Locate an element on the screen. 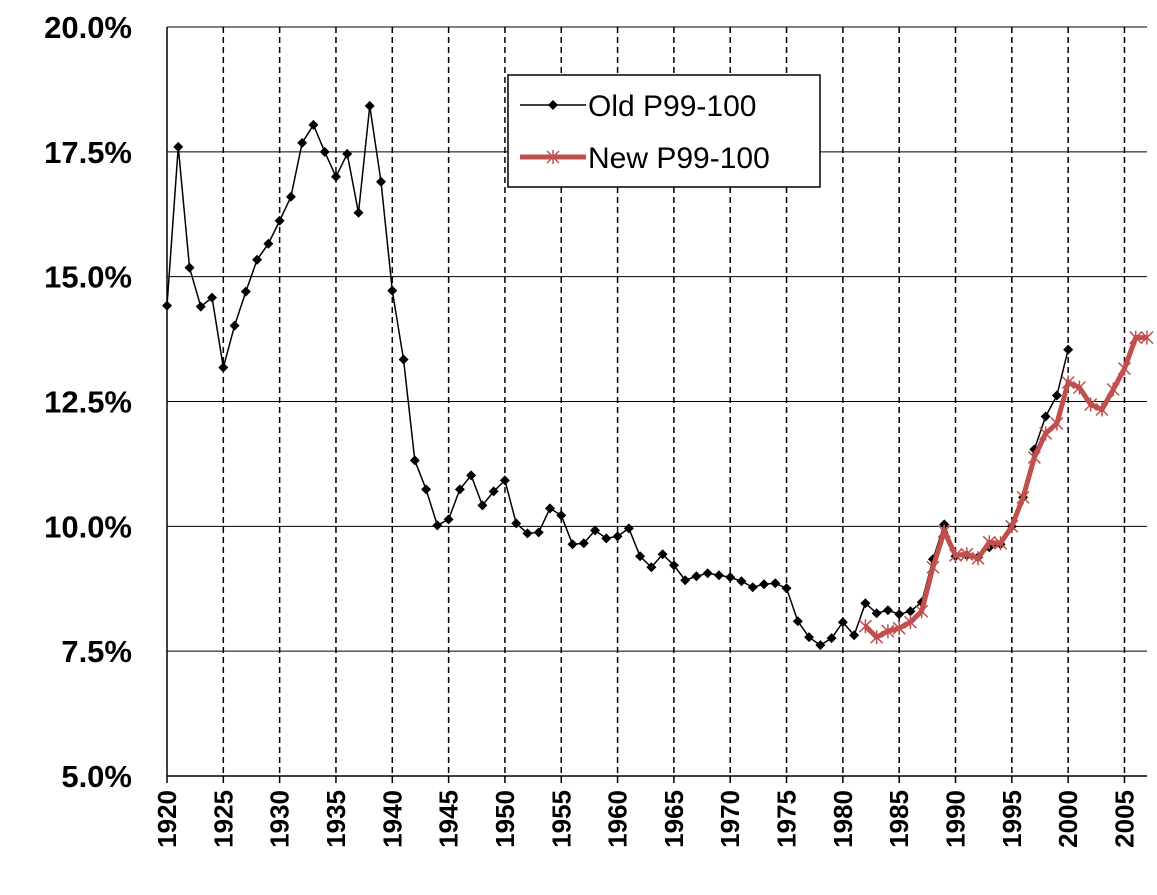 This screenshot has height=895, width=1157. x-tick-label: 1950 is located at coordinates (505, 819).